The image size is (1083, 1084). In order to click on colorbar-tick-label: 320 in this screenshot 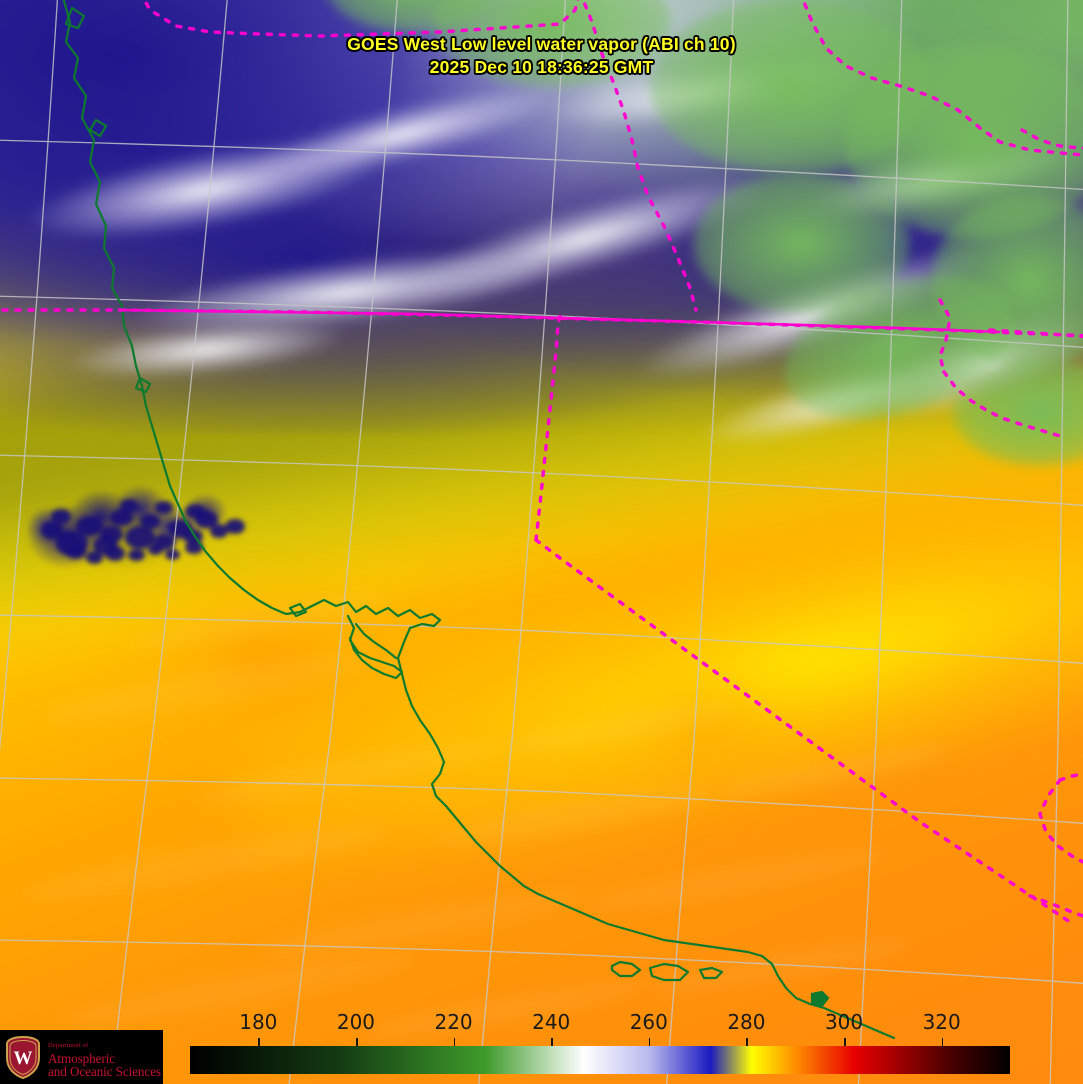, I will do `click(941, 1022)`.